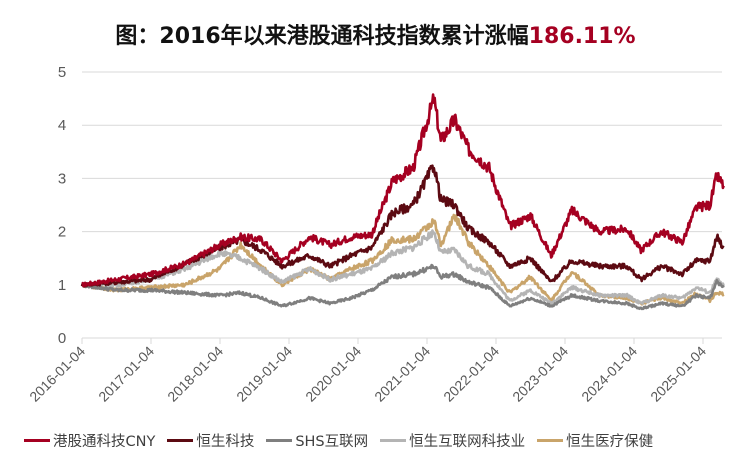  I want to click on x-tick-label: 2024-01-04, so click(609, 374).